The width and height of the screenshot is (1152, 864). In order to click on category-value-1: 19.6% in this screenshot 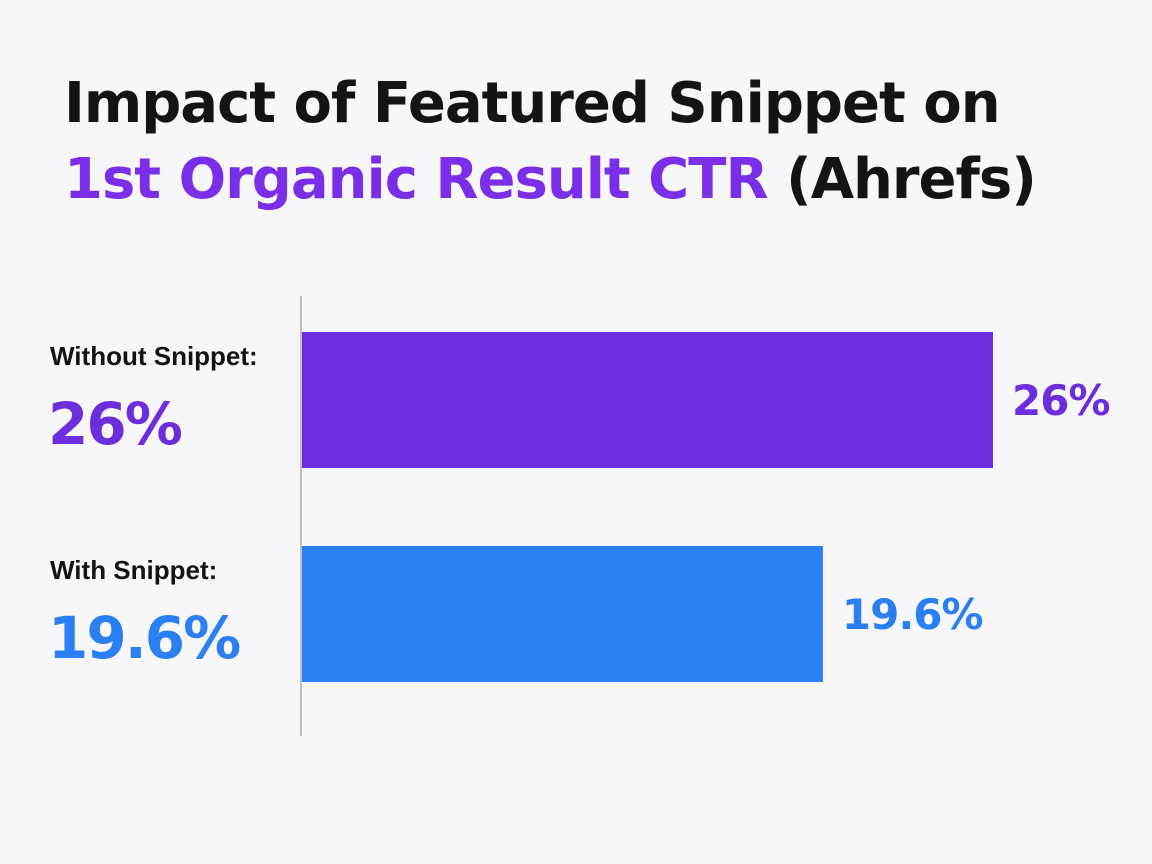, I will do `click(144, 638)`.